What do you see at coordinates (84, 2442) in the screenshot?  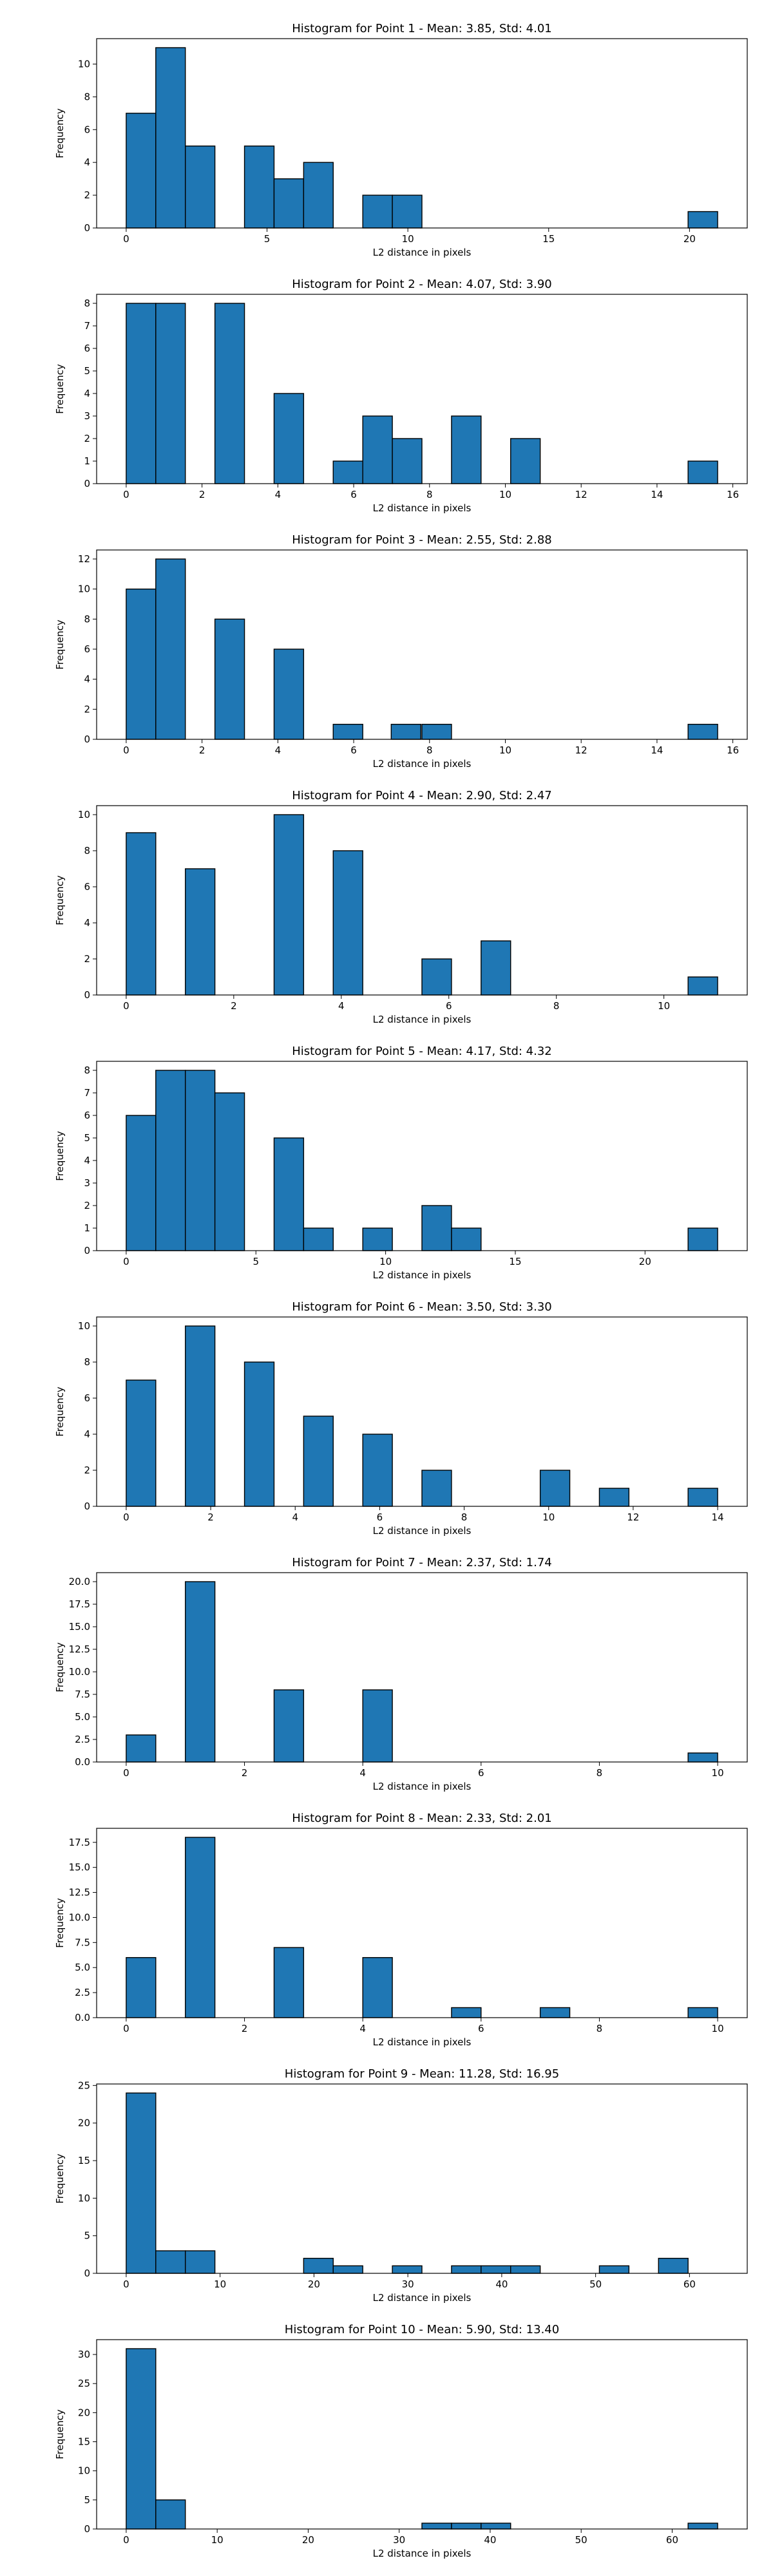 I see `y-tick-label: 15` at bounding box center [84, 2442].